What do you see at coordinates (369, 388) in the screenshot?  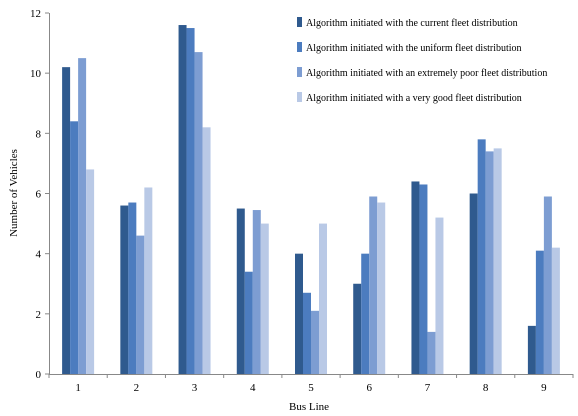 I see `x-tick-label: 6` at bounding box center [369, 388].